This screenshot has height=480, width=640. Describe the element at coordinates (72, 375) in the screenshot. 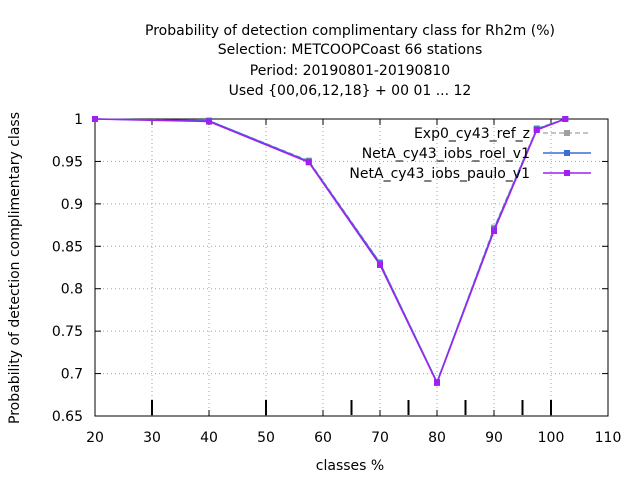

I see `y-tick-label: 0.7` at that location.